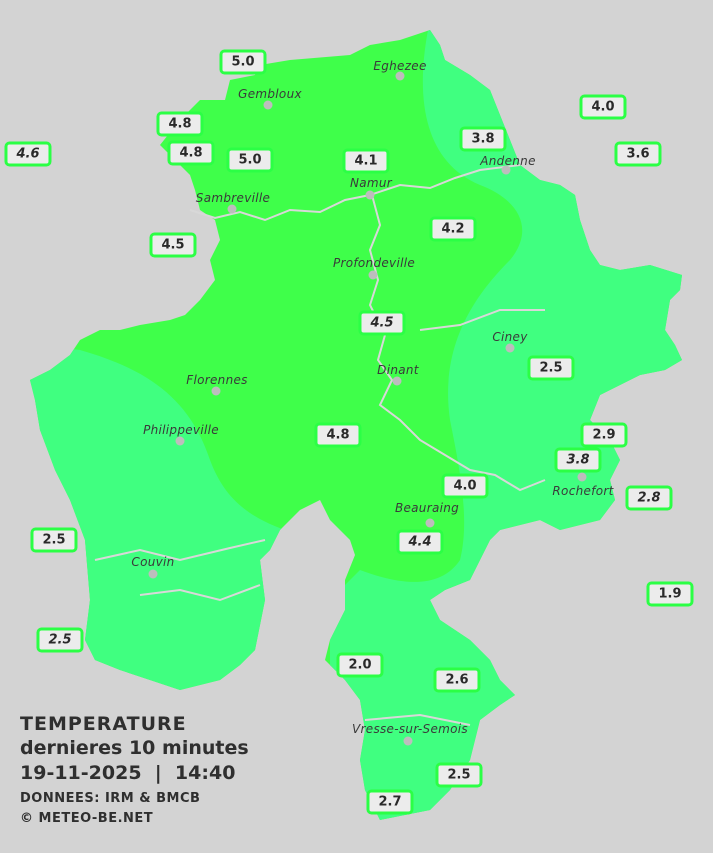 The width and height of the screenshot is (713, 853). What do you see at coordinates (270, 94) in the screenshot?
I see `town-label: Gembloux` at bounding box center [270, 94].